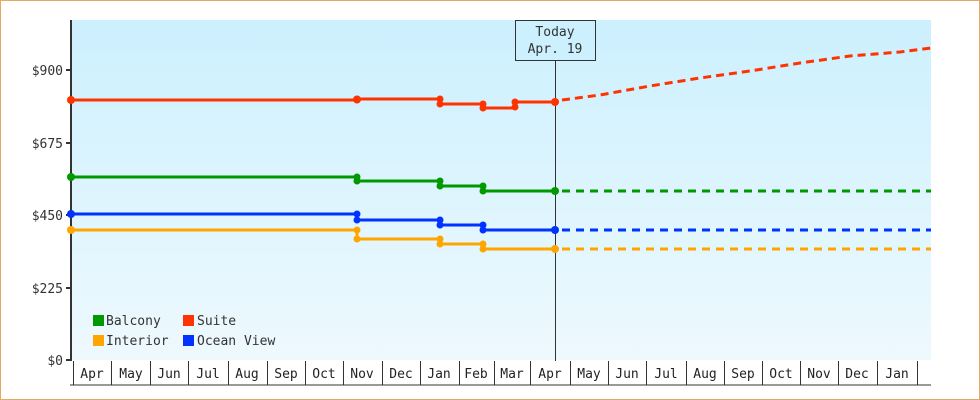 The height and width of the screenshot is (400, 980). Describe the element at coordinates (207, 374) in the screenshot. I see `x-label-jul: Jul` at that location.